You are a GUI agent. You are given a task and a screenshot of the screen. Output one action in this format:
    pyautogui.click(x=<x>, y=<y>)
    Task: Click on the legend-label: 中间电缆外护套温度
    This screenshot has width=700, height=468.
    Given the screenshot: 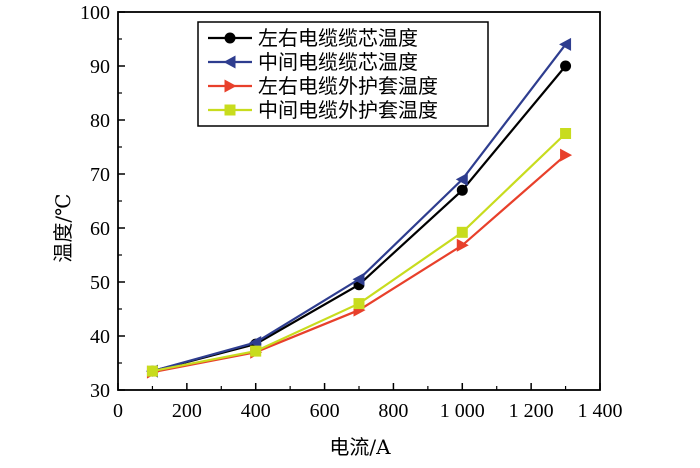 What is the action you would take?
    pyautogui.click(x=348, y=110)
    